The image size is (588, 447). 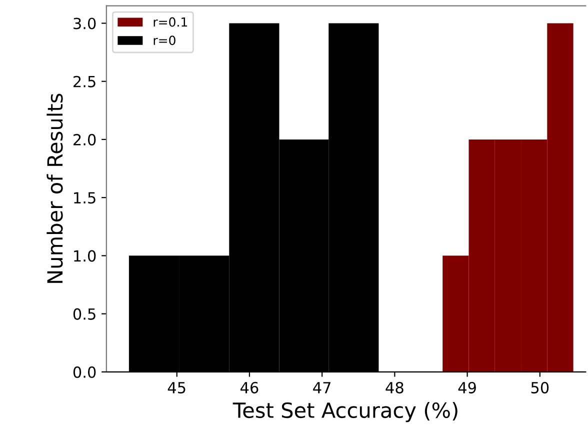 I want to click on y-tick-label: 2.0, so click(x=85, y=140).